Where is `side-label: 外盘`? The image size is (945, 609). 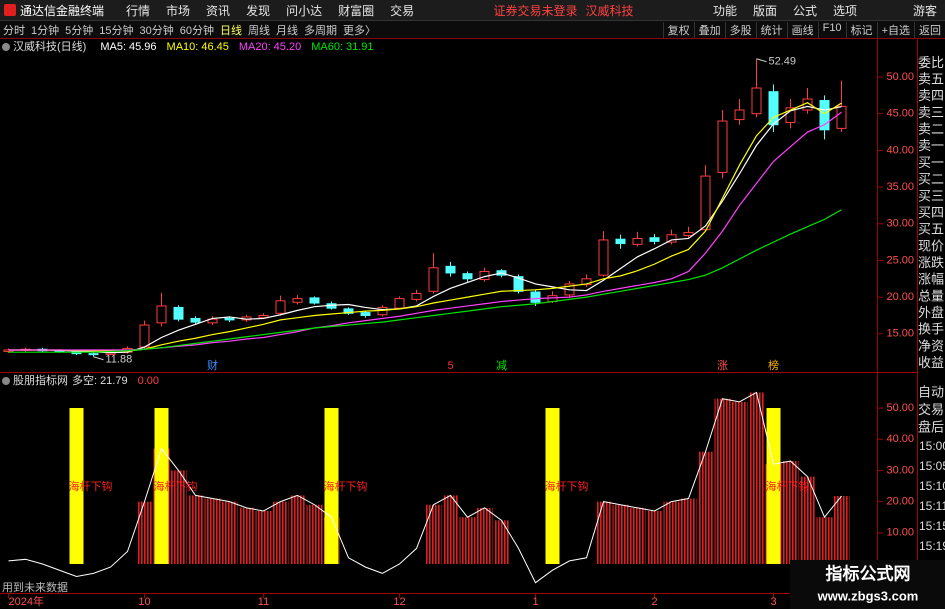 side-label: 外盘 is located at coordinates (931, 312).